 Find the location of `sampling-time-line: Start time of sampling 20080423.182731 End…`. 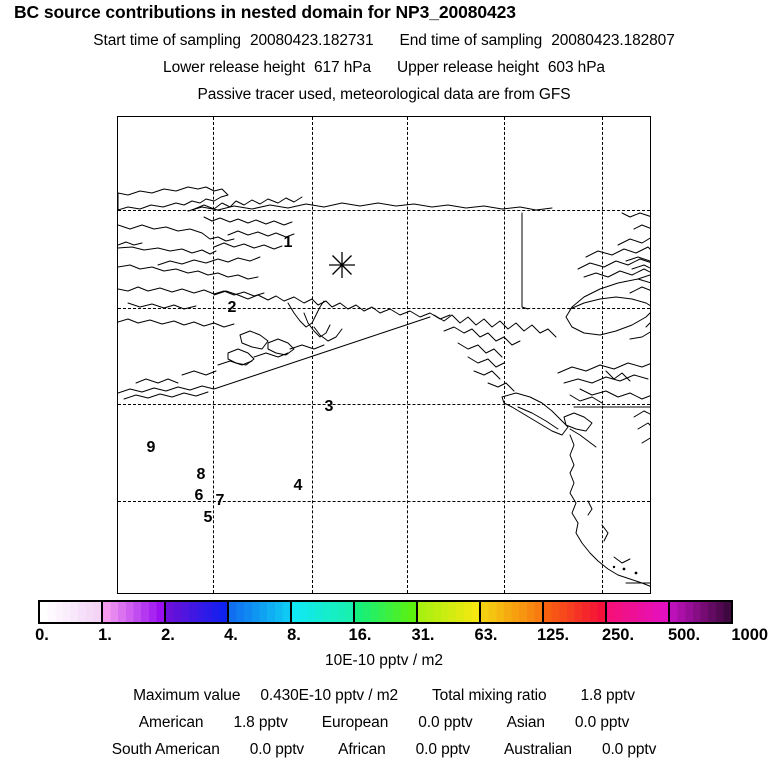

sampling-time-line: Start time of sampling 20080423.182731 End… is located at coordinates (384, 41).